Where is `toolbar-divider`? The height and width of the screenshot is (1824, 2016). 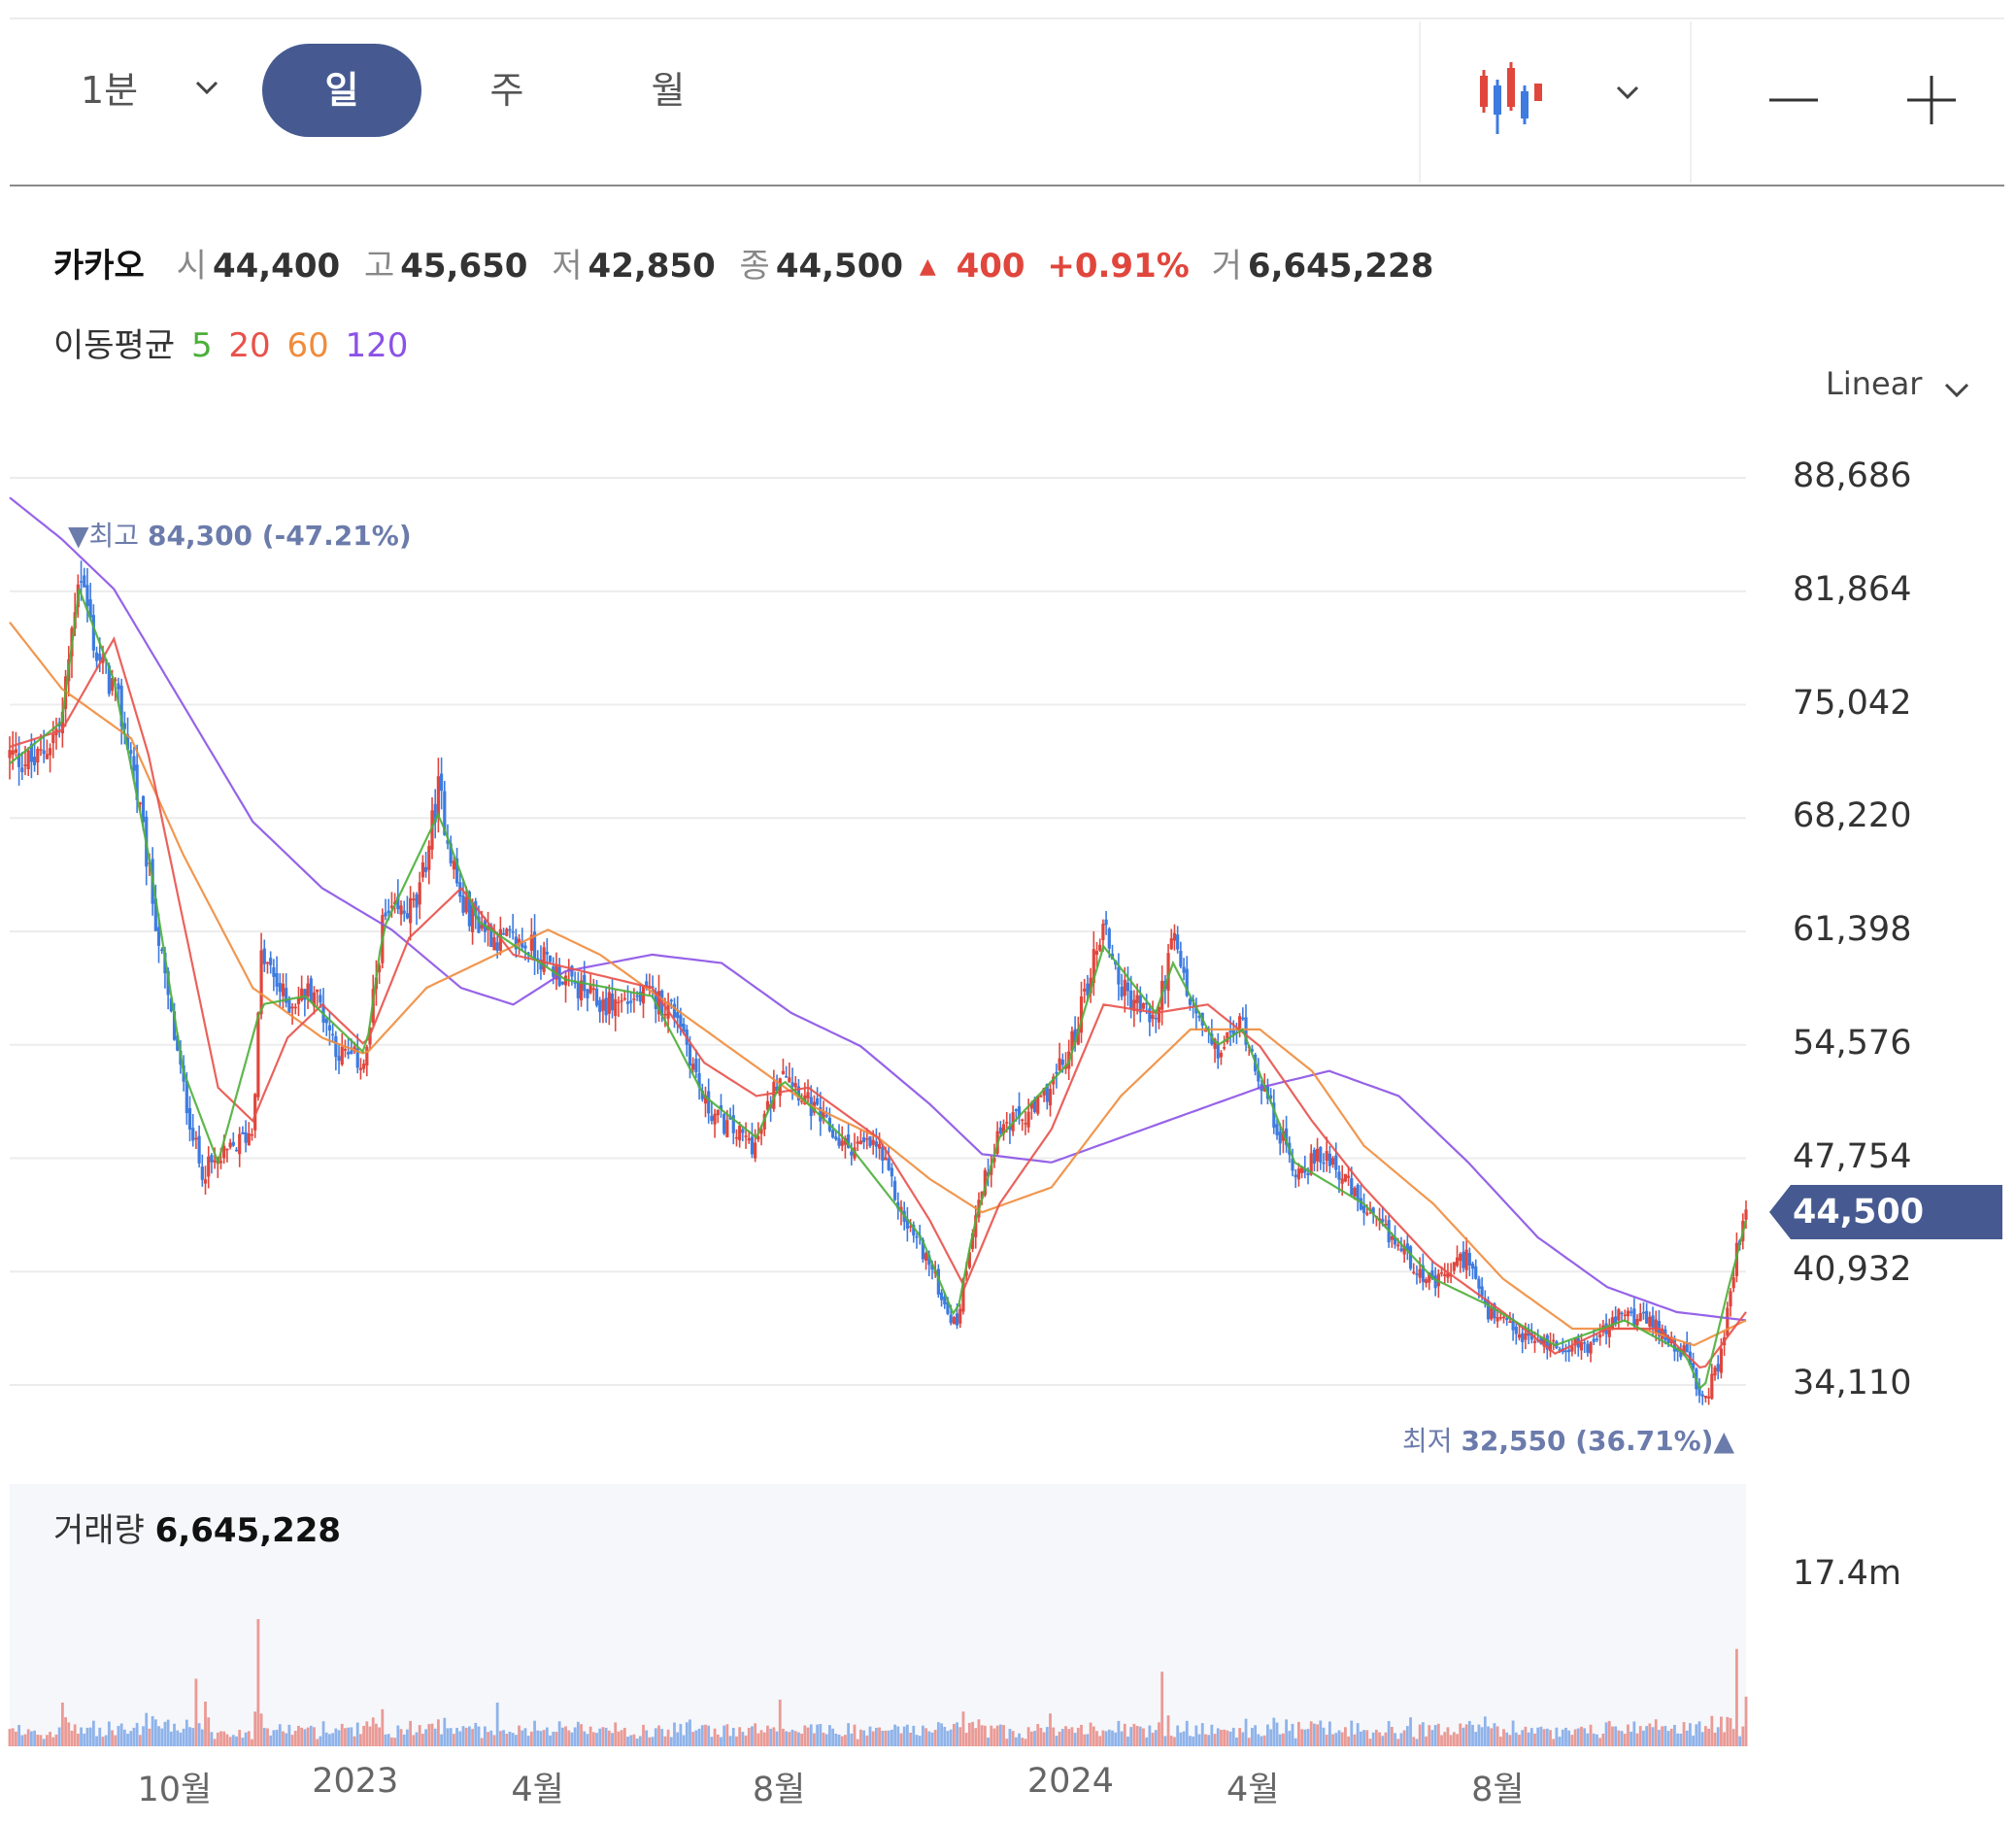 toolbar-divider is located at coordinates (1420, 102).